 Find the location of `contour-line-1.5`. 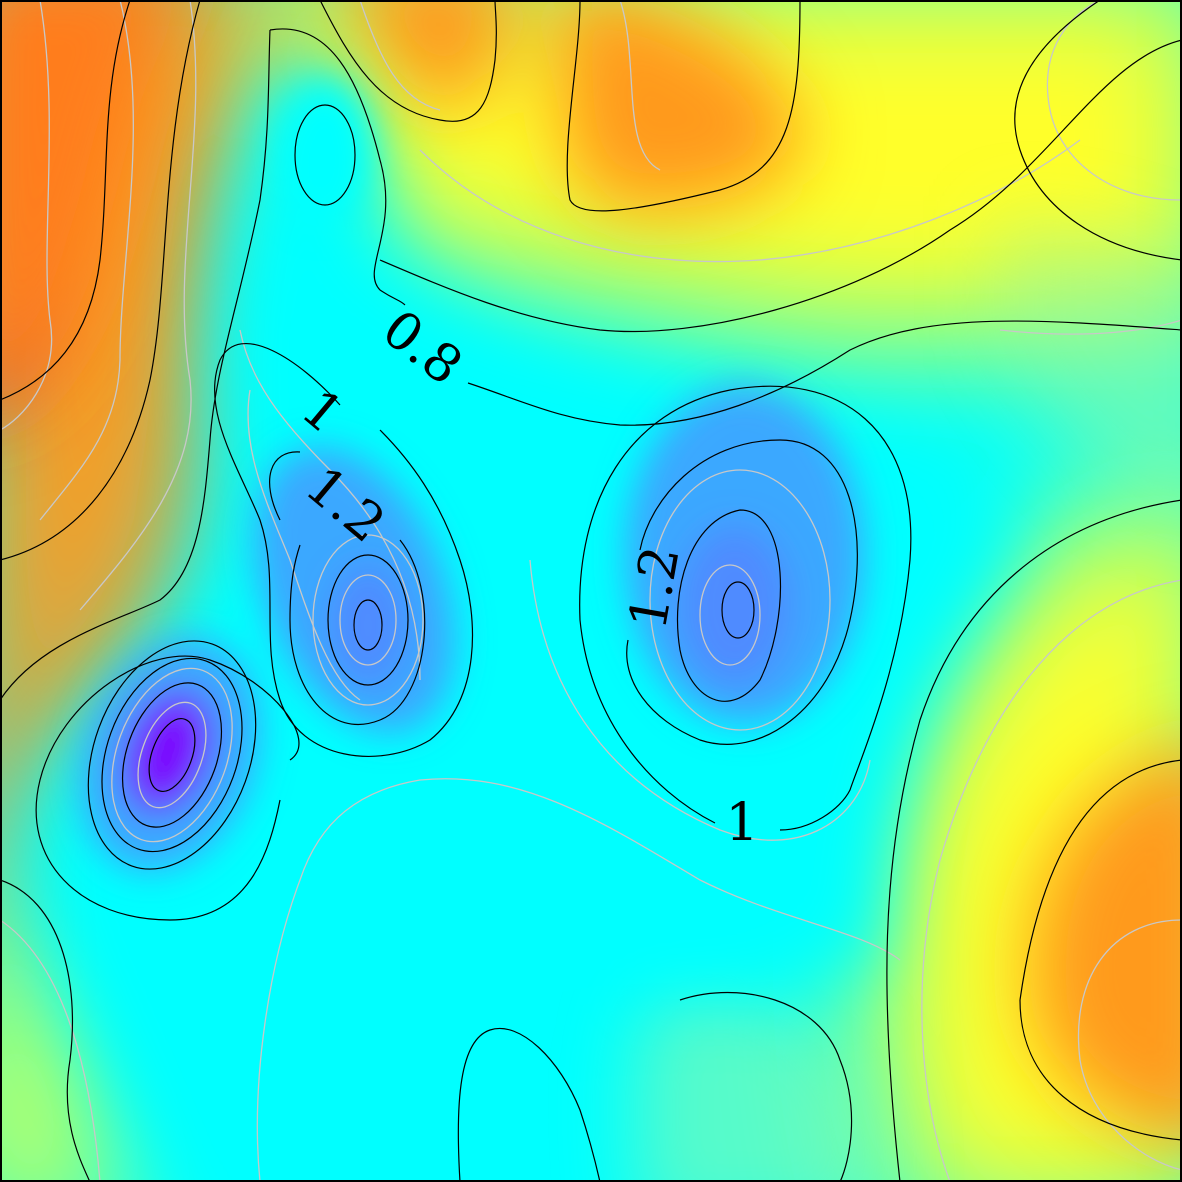

contour-line-1.5 is located at coordinates (172, 755).